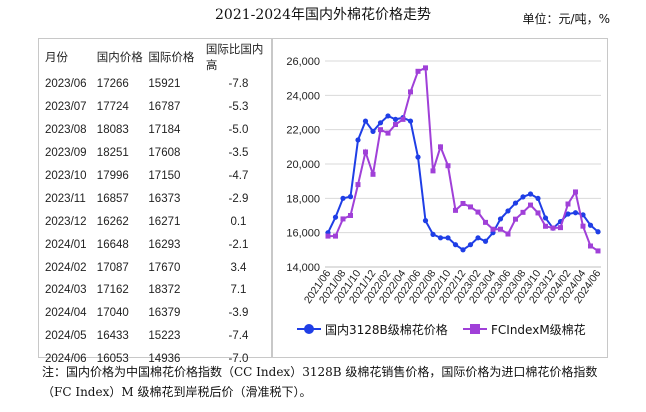  I want to click on y-tick-label: 26,000, so click(303, 62).